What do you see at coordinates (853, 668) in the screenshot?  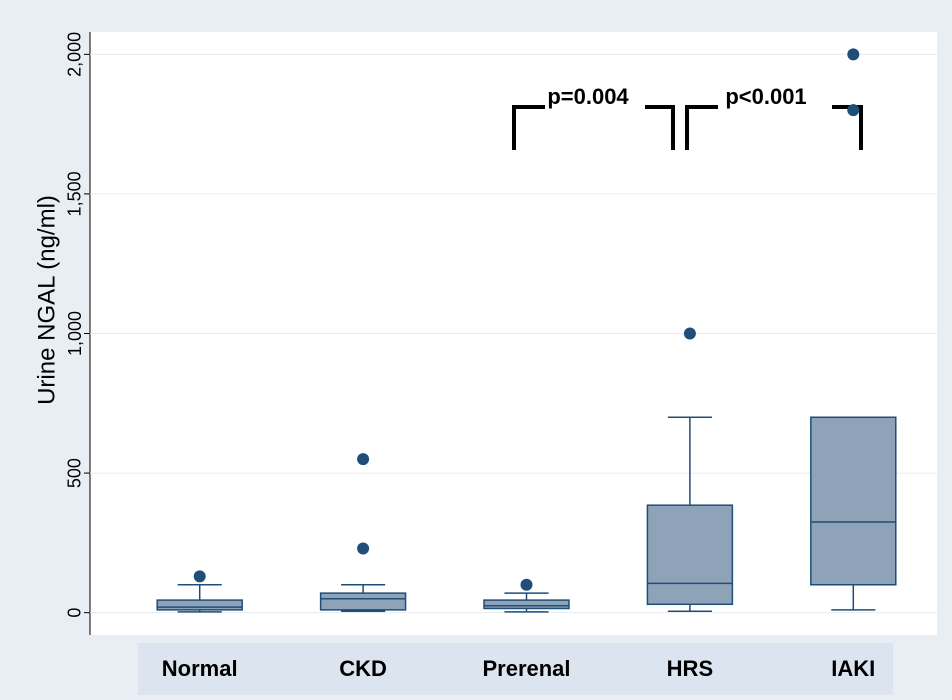 I see `x-tick-label: IAKI` at bounding box center [853, 668].